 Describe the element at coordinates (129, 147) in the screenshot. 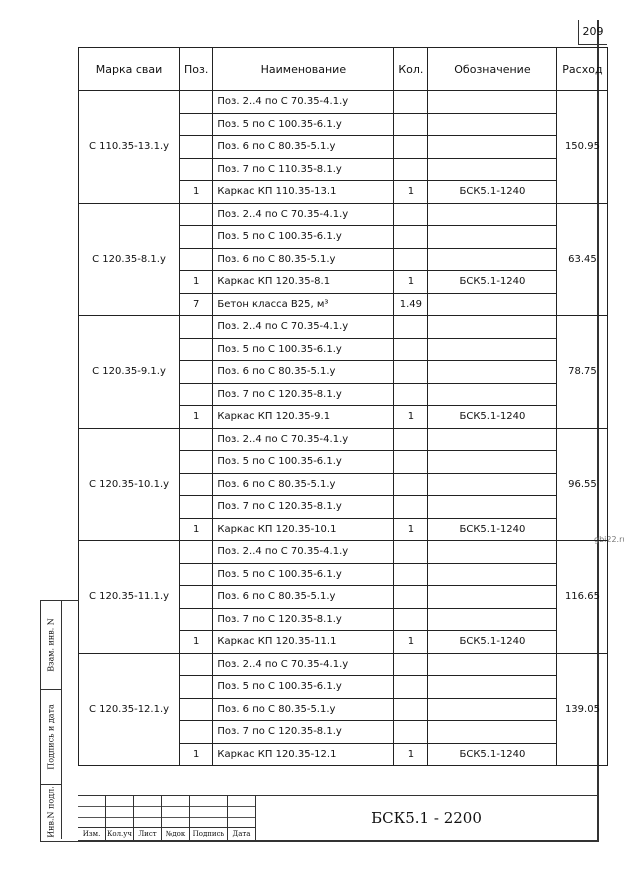

I see `pile-mark: С 110.35-13.1.у` at that location.